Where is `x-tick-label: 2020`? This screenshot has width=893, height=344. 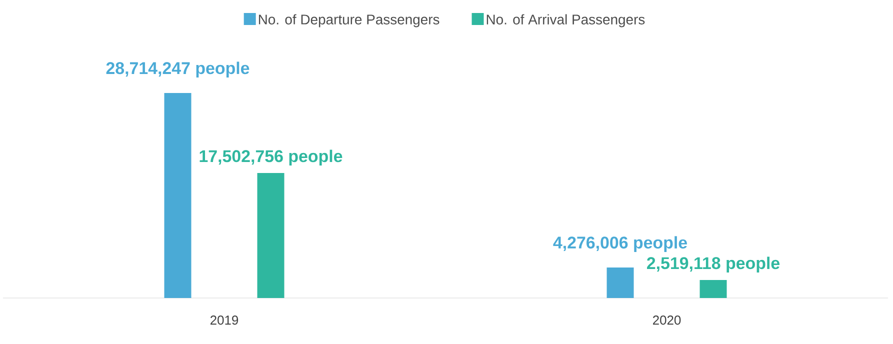 x-tick-label: 2020 is located at coordinates (667, 320).